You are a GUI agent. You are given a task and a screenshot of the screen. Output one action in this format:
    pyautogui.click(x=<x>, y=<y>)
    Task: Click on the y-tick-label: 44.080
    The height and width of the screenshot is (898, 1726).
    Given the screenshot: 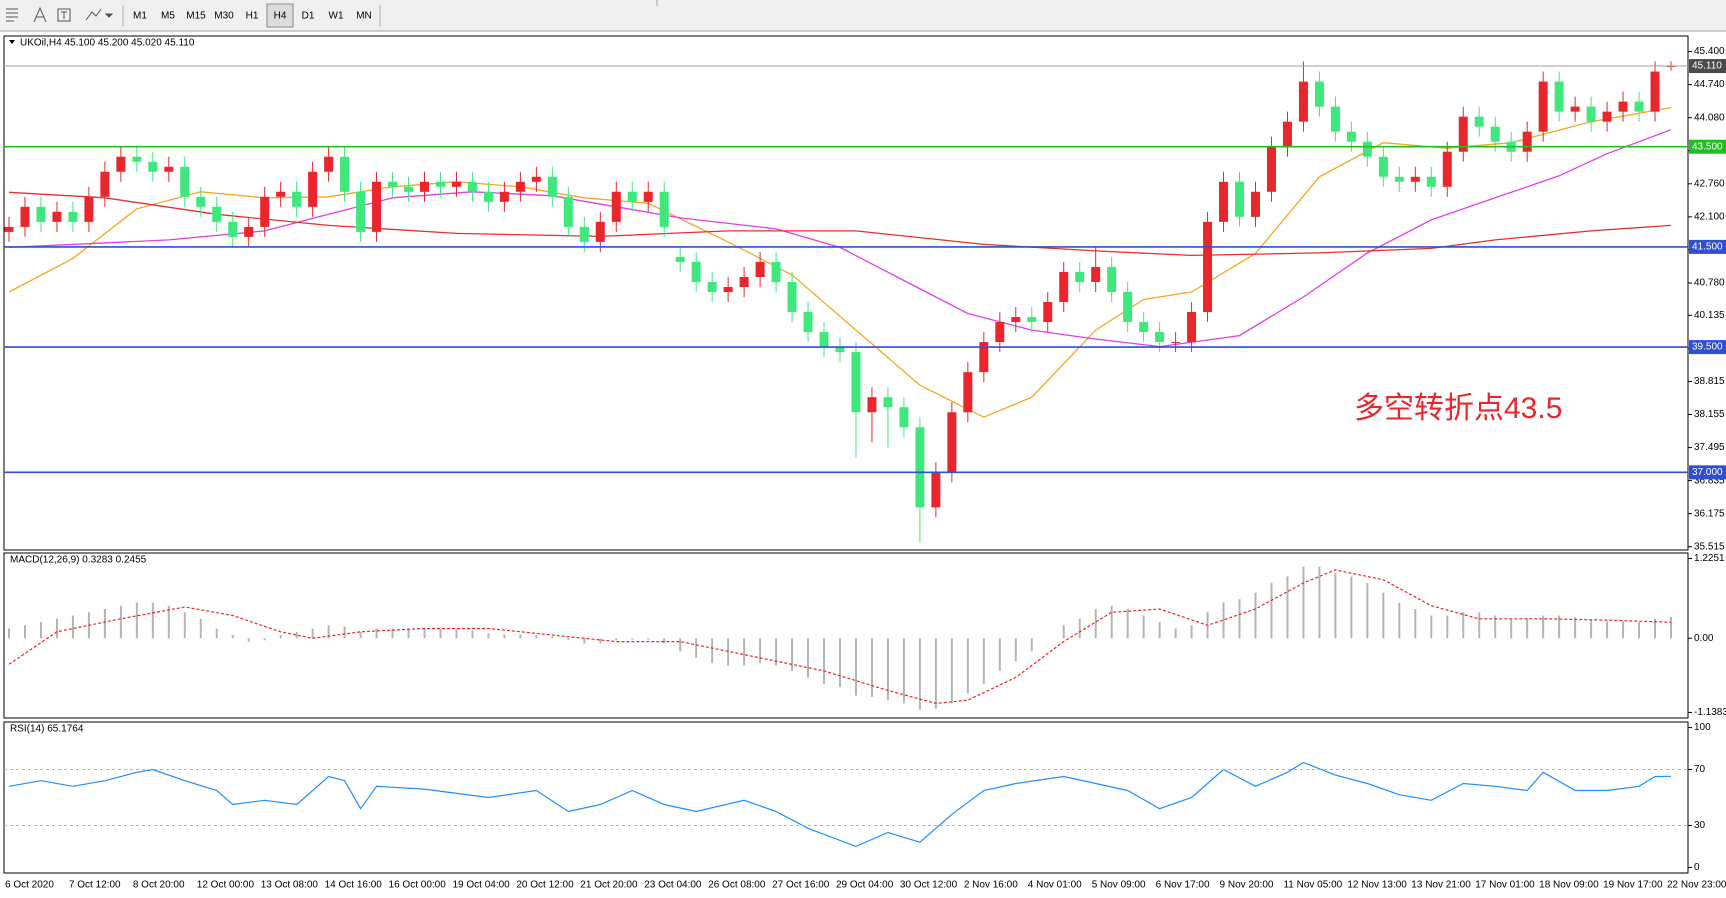 What is the action you would take?
    pyautogui.click(x=1709, y=117)
    